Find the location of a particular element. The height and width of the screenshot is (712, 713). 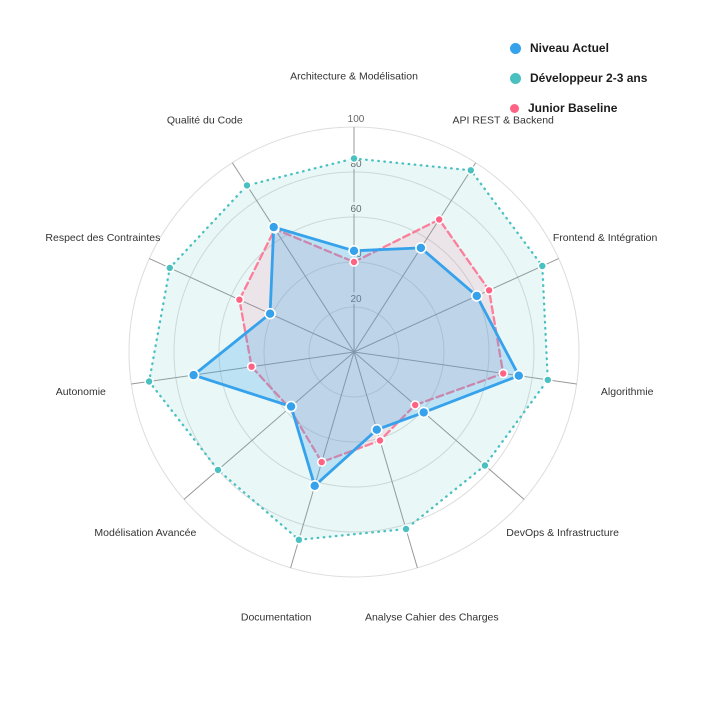

data-point-d-veloppeur-2-3-ans-api-rest-backend is located at coordinates (470, 170).